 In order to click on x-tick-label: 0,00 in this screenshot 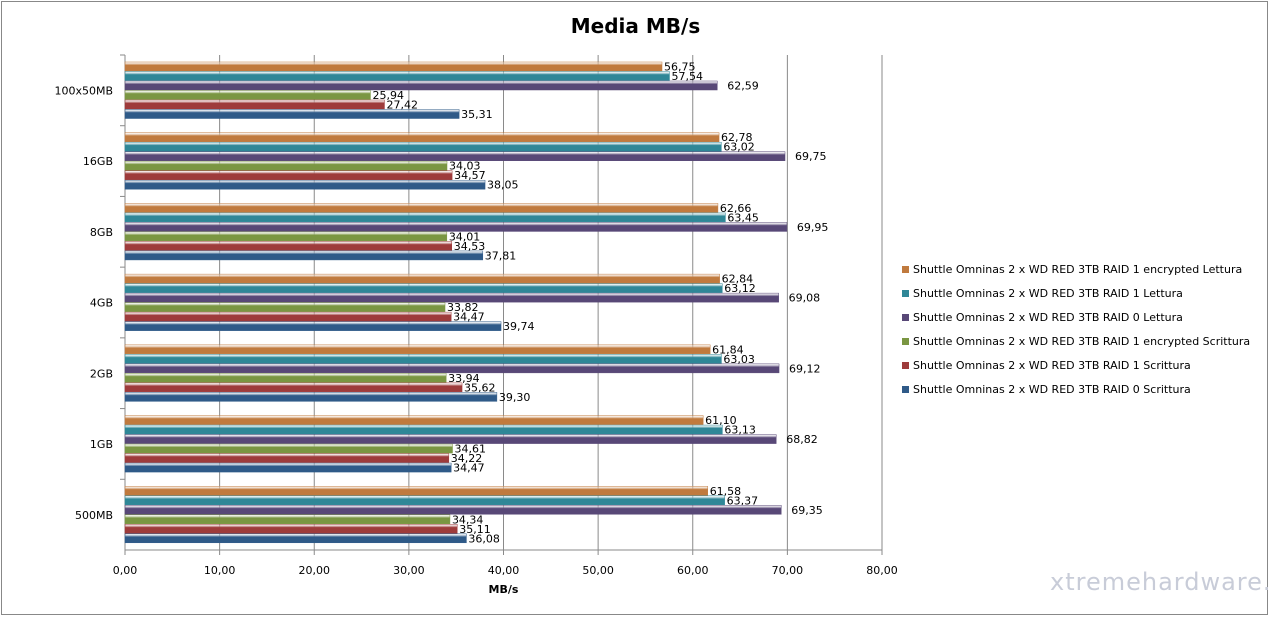, I will do `click(125, 570)`.